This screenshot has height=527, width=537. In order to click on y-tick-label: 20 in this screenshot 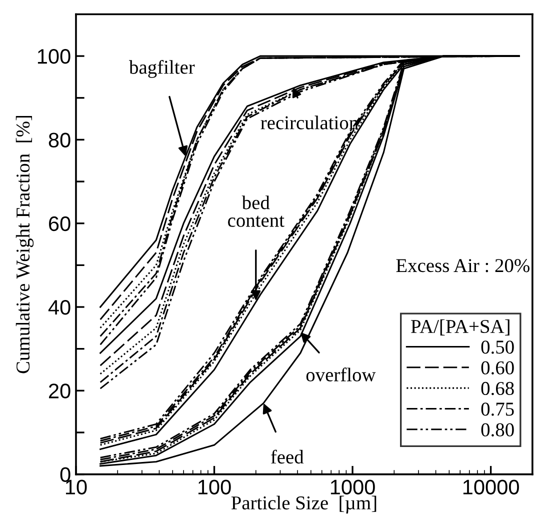, I will do `click(59, 391)`.